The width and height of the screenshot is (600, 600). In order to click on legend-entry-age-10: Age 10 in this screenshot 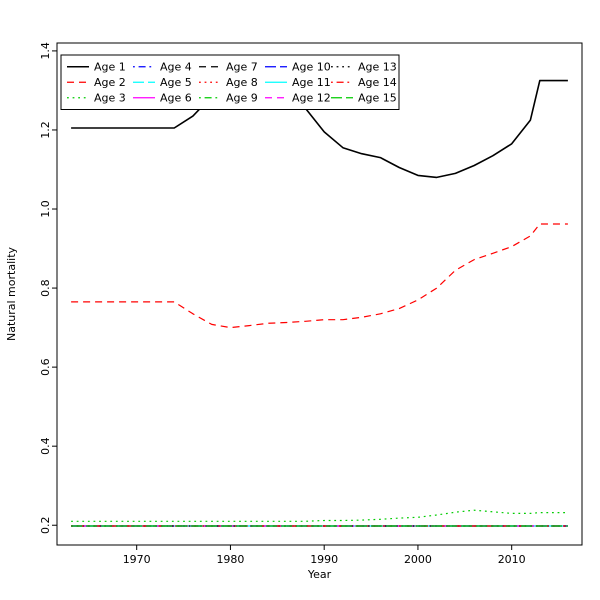, I will do `click(298, 66)`.